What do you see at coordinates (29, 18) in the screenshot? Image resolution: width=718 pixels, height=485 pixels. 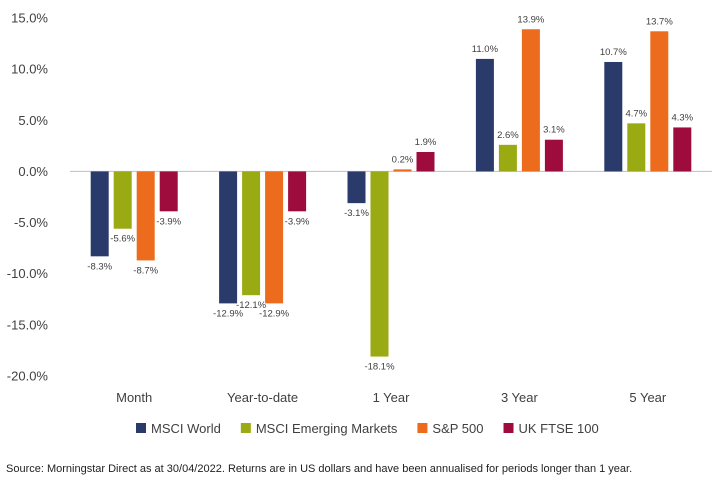 I see `y-tick-label: 15.0%` at bounding box center [29, 18].